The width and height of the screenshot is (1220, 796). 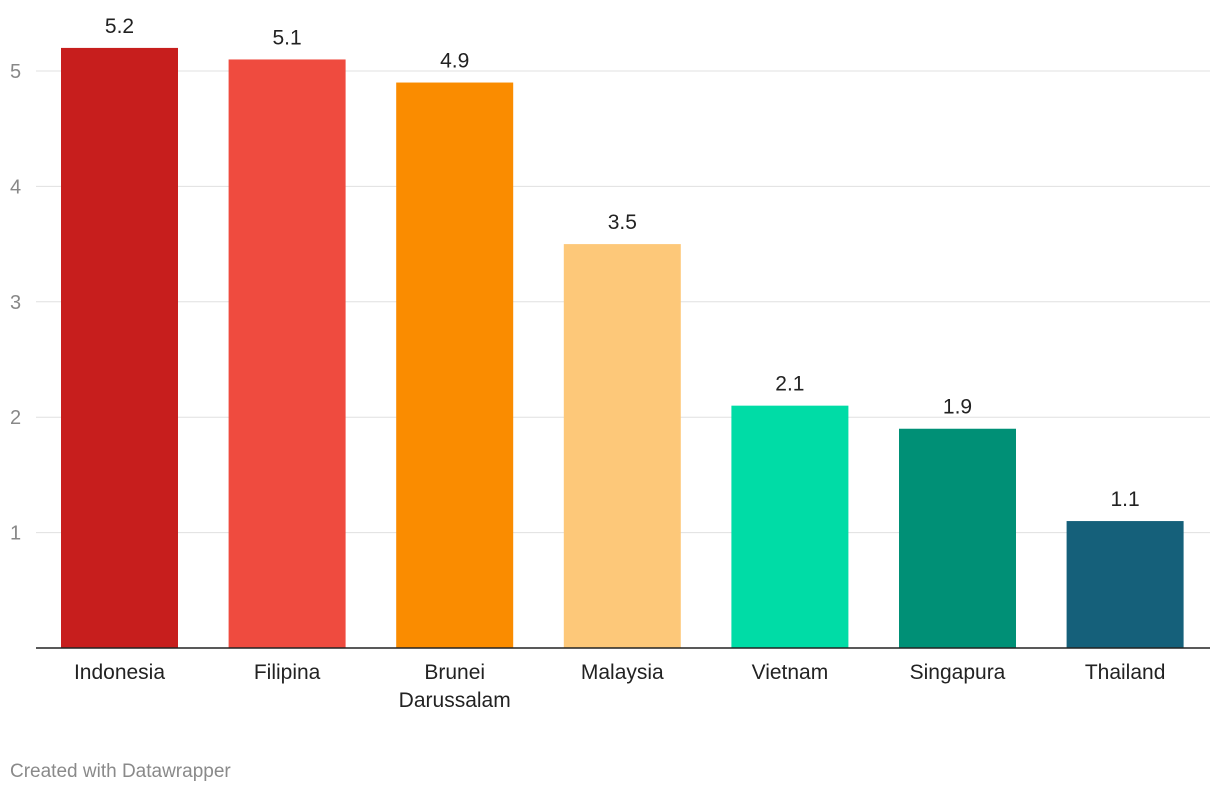 What do you see at coordinates (790, 672) in the screenshot?
I see `x-category-label: Vietnam` at bounding box center [790, 672].